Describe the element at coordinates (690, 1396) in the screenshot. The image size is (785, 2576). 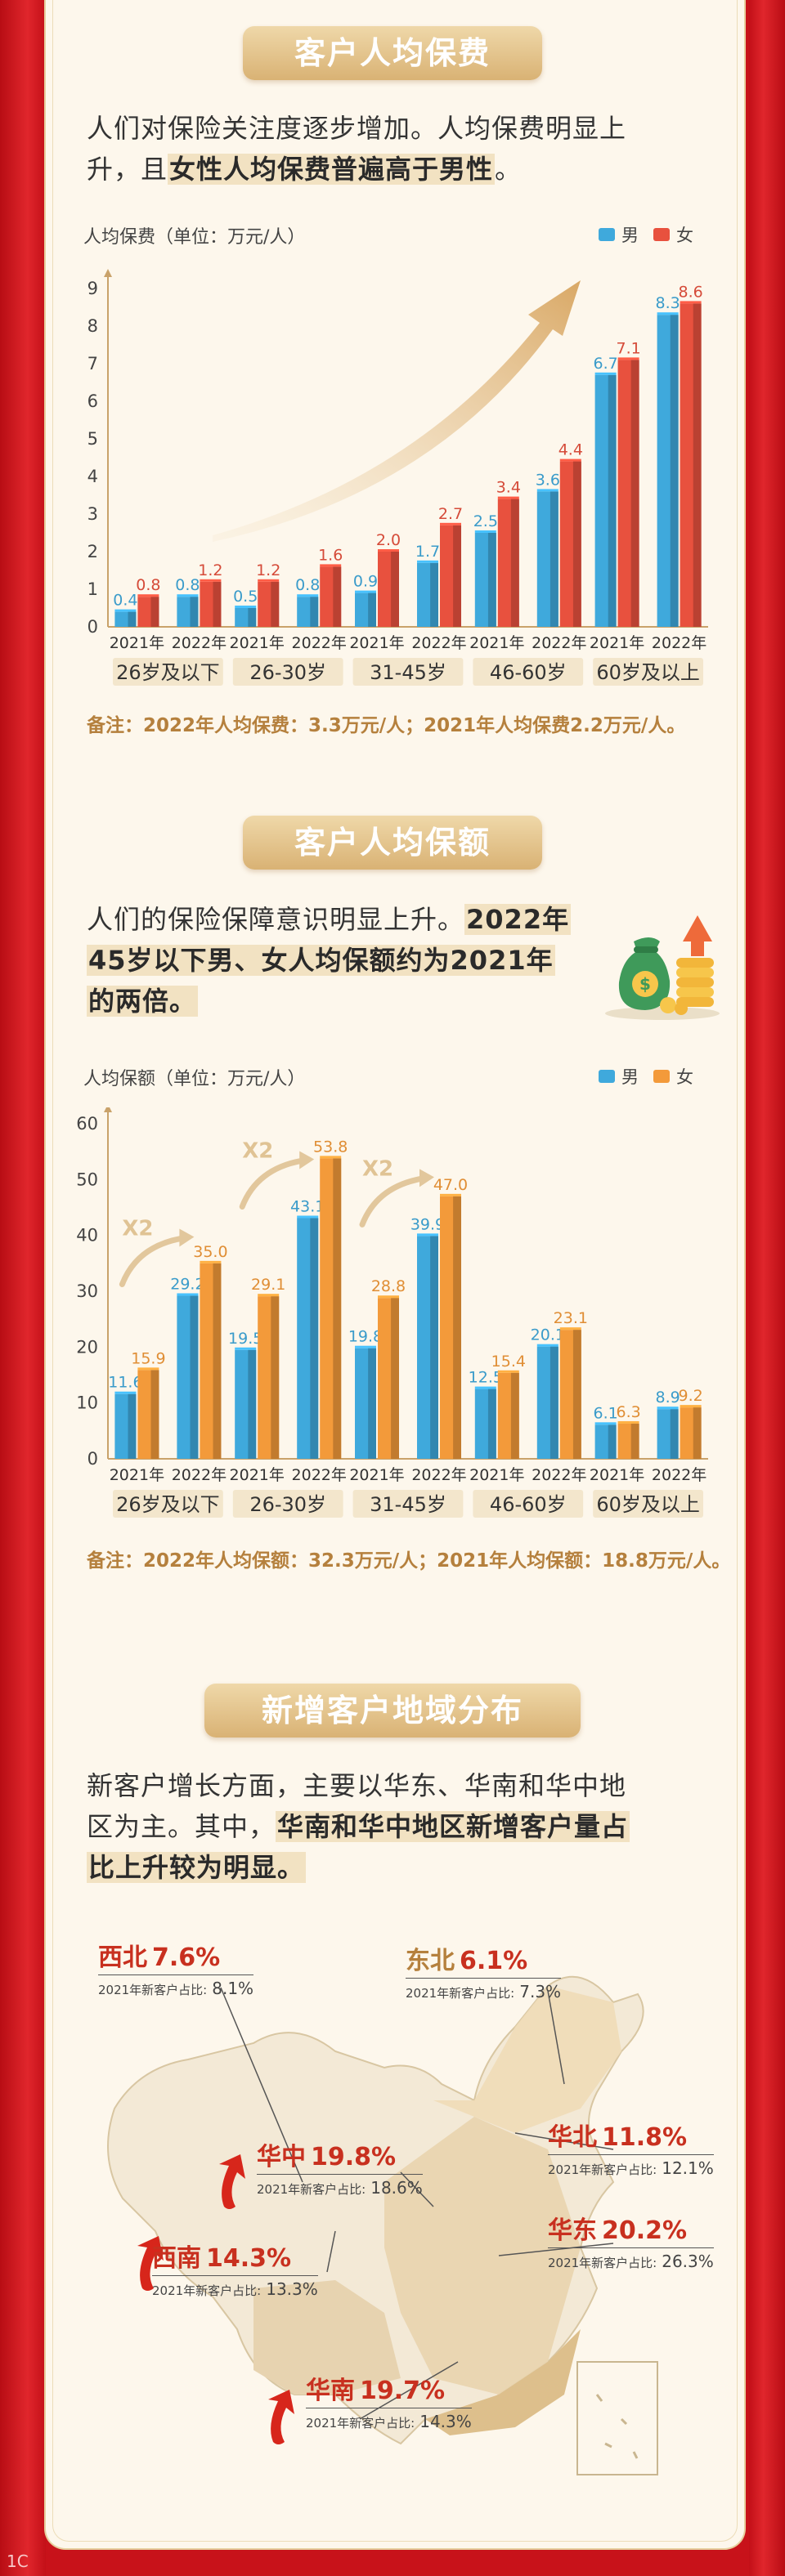
I see `bar-value-label: 9.2` at that location.